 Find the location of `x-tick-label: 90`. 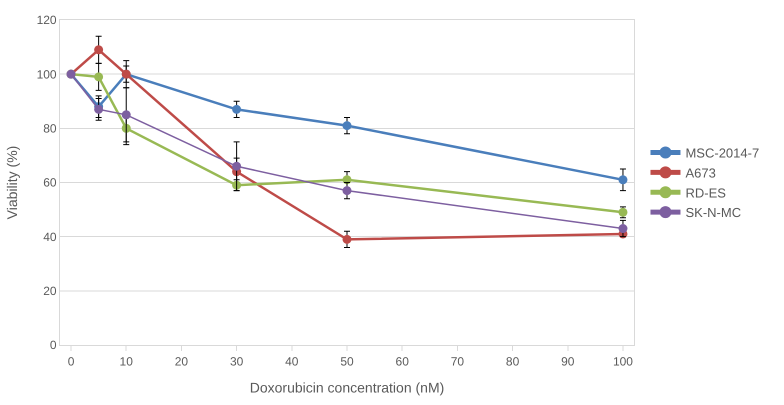

x-tick-label: 90 is located at coordinates (568, 361).